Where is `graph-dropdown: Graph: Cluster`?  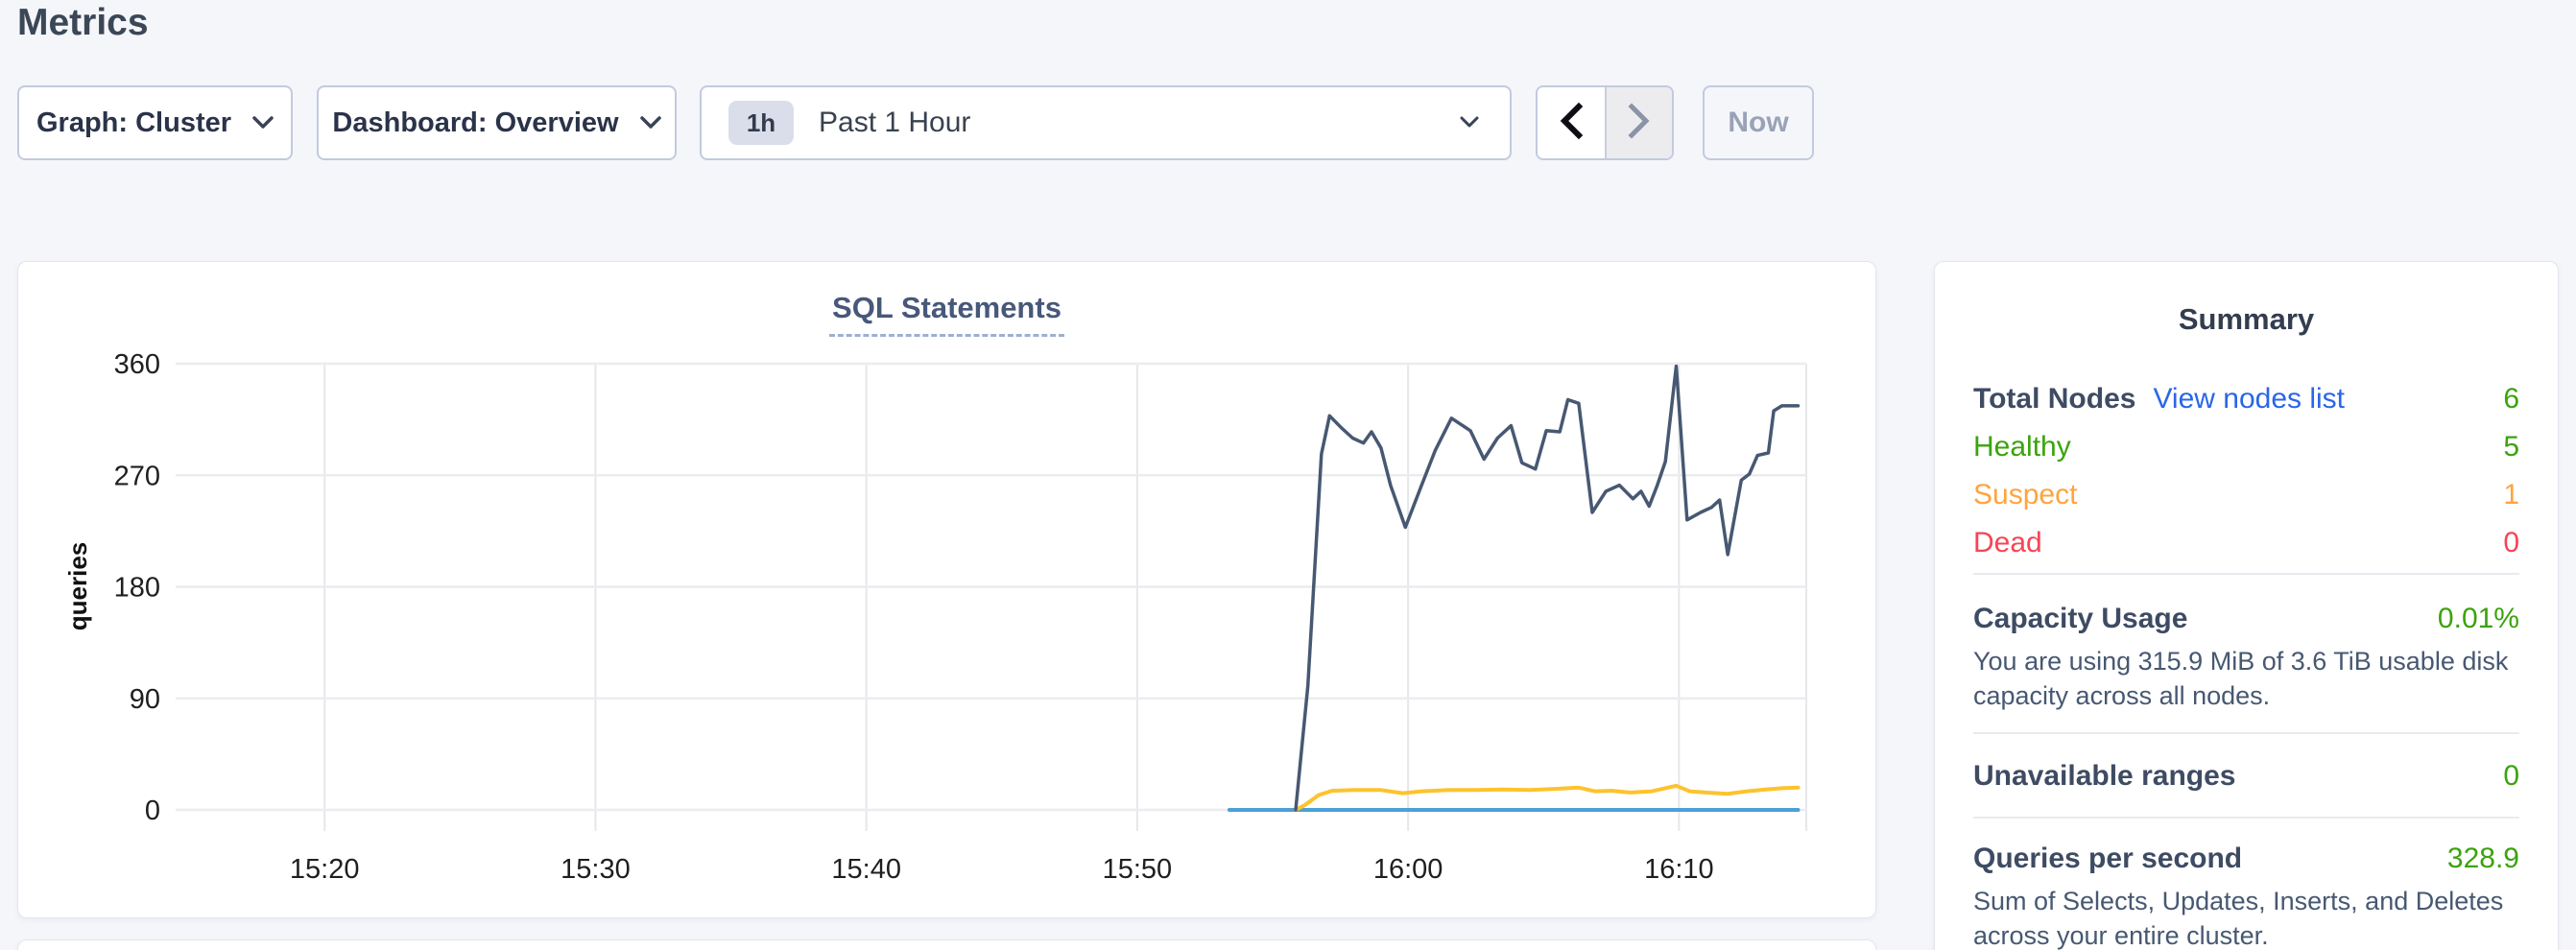
graph-dropdown: Graph: Cluster is located at coordinates (155, 122).